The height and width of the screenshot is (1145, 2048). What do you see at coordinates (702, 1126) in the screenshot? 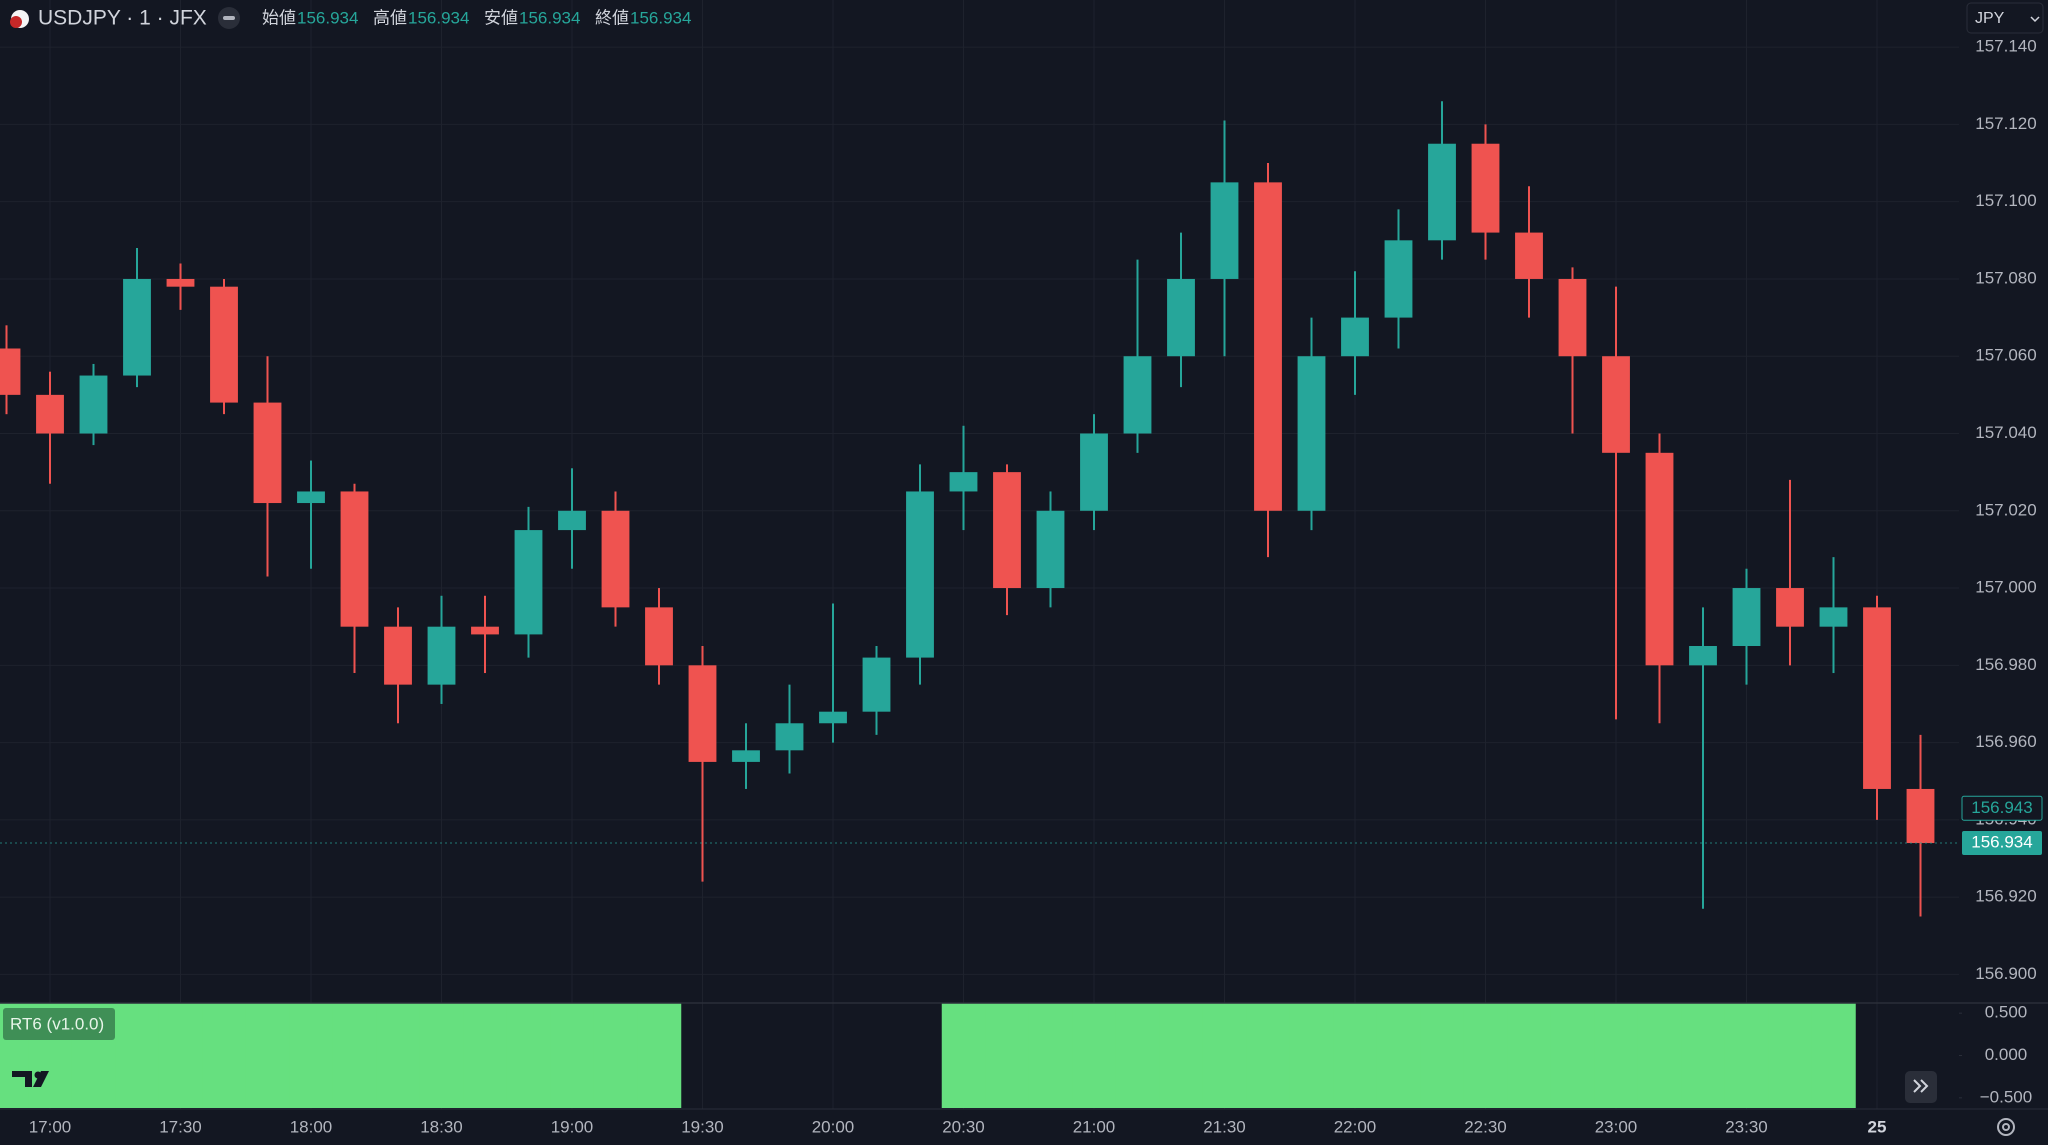
I see `x-tick-label: 19:30` at bounding box center [702, 1126].